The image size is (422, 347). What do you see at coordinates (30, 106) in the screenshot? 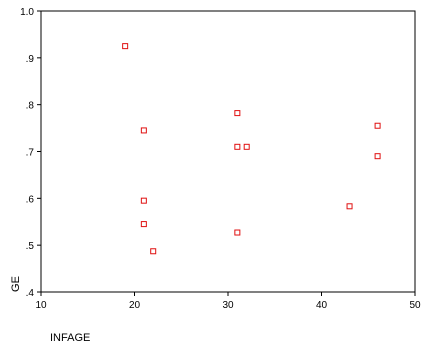
I see `y-tick-label: .8` at bounding box center [30, 106].